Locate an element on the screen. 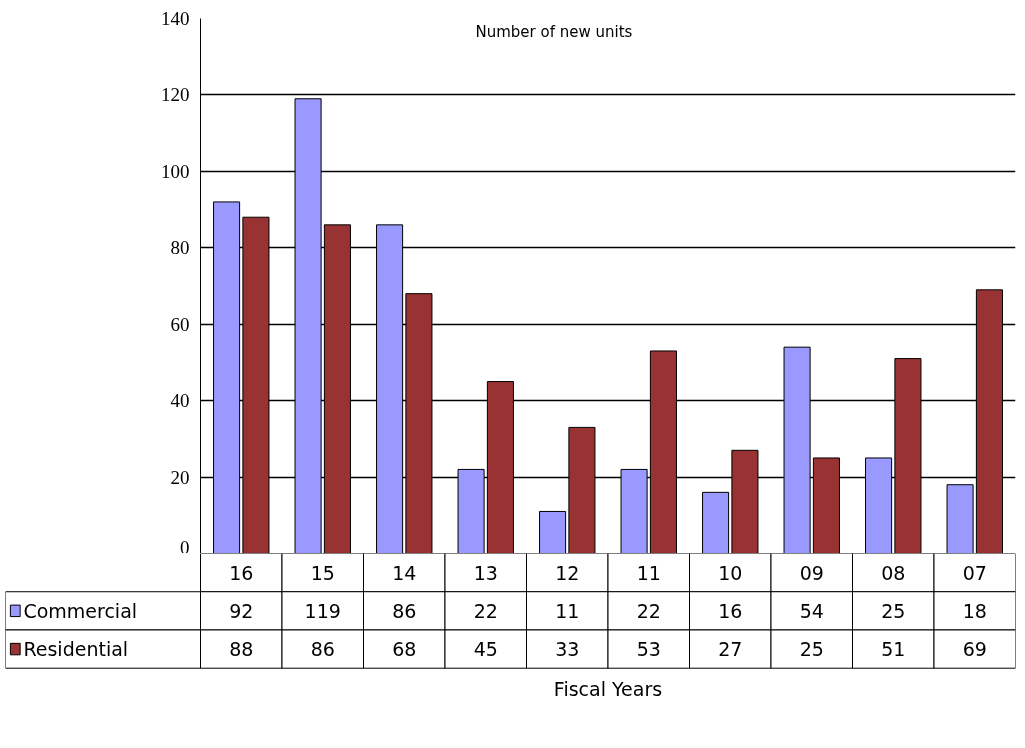 The height and width of the screenshot is (748, 1025). x-tick-label: 13 is located at coordinates (485, 572).